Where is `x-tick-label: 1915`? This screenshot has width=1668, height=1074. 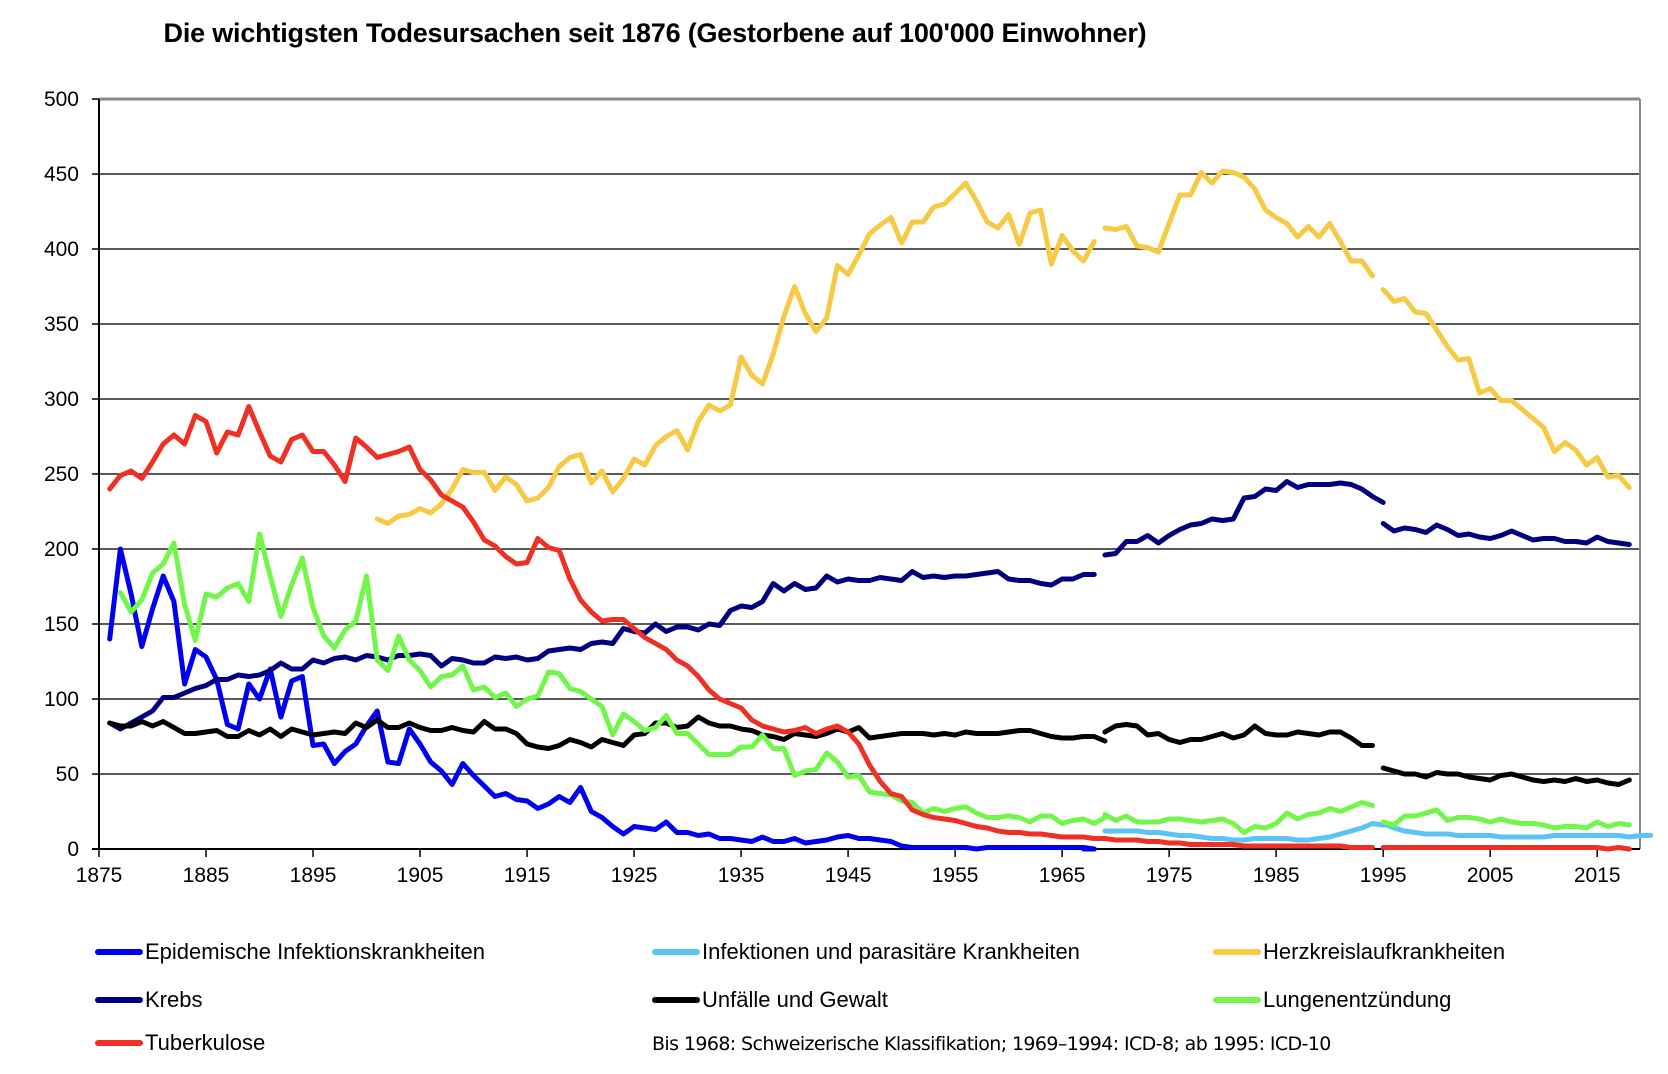
x-tick-label: 1915 is located at coordinates (527, 875).